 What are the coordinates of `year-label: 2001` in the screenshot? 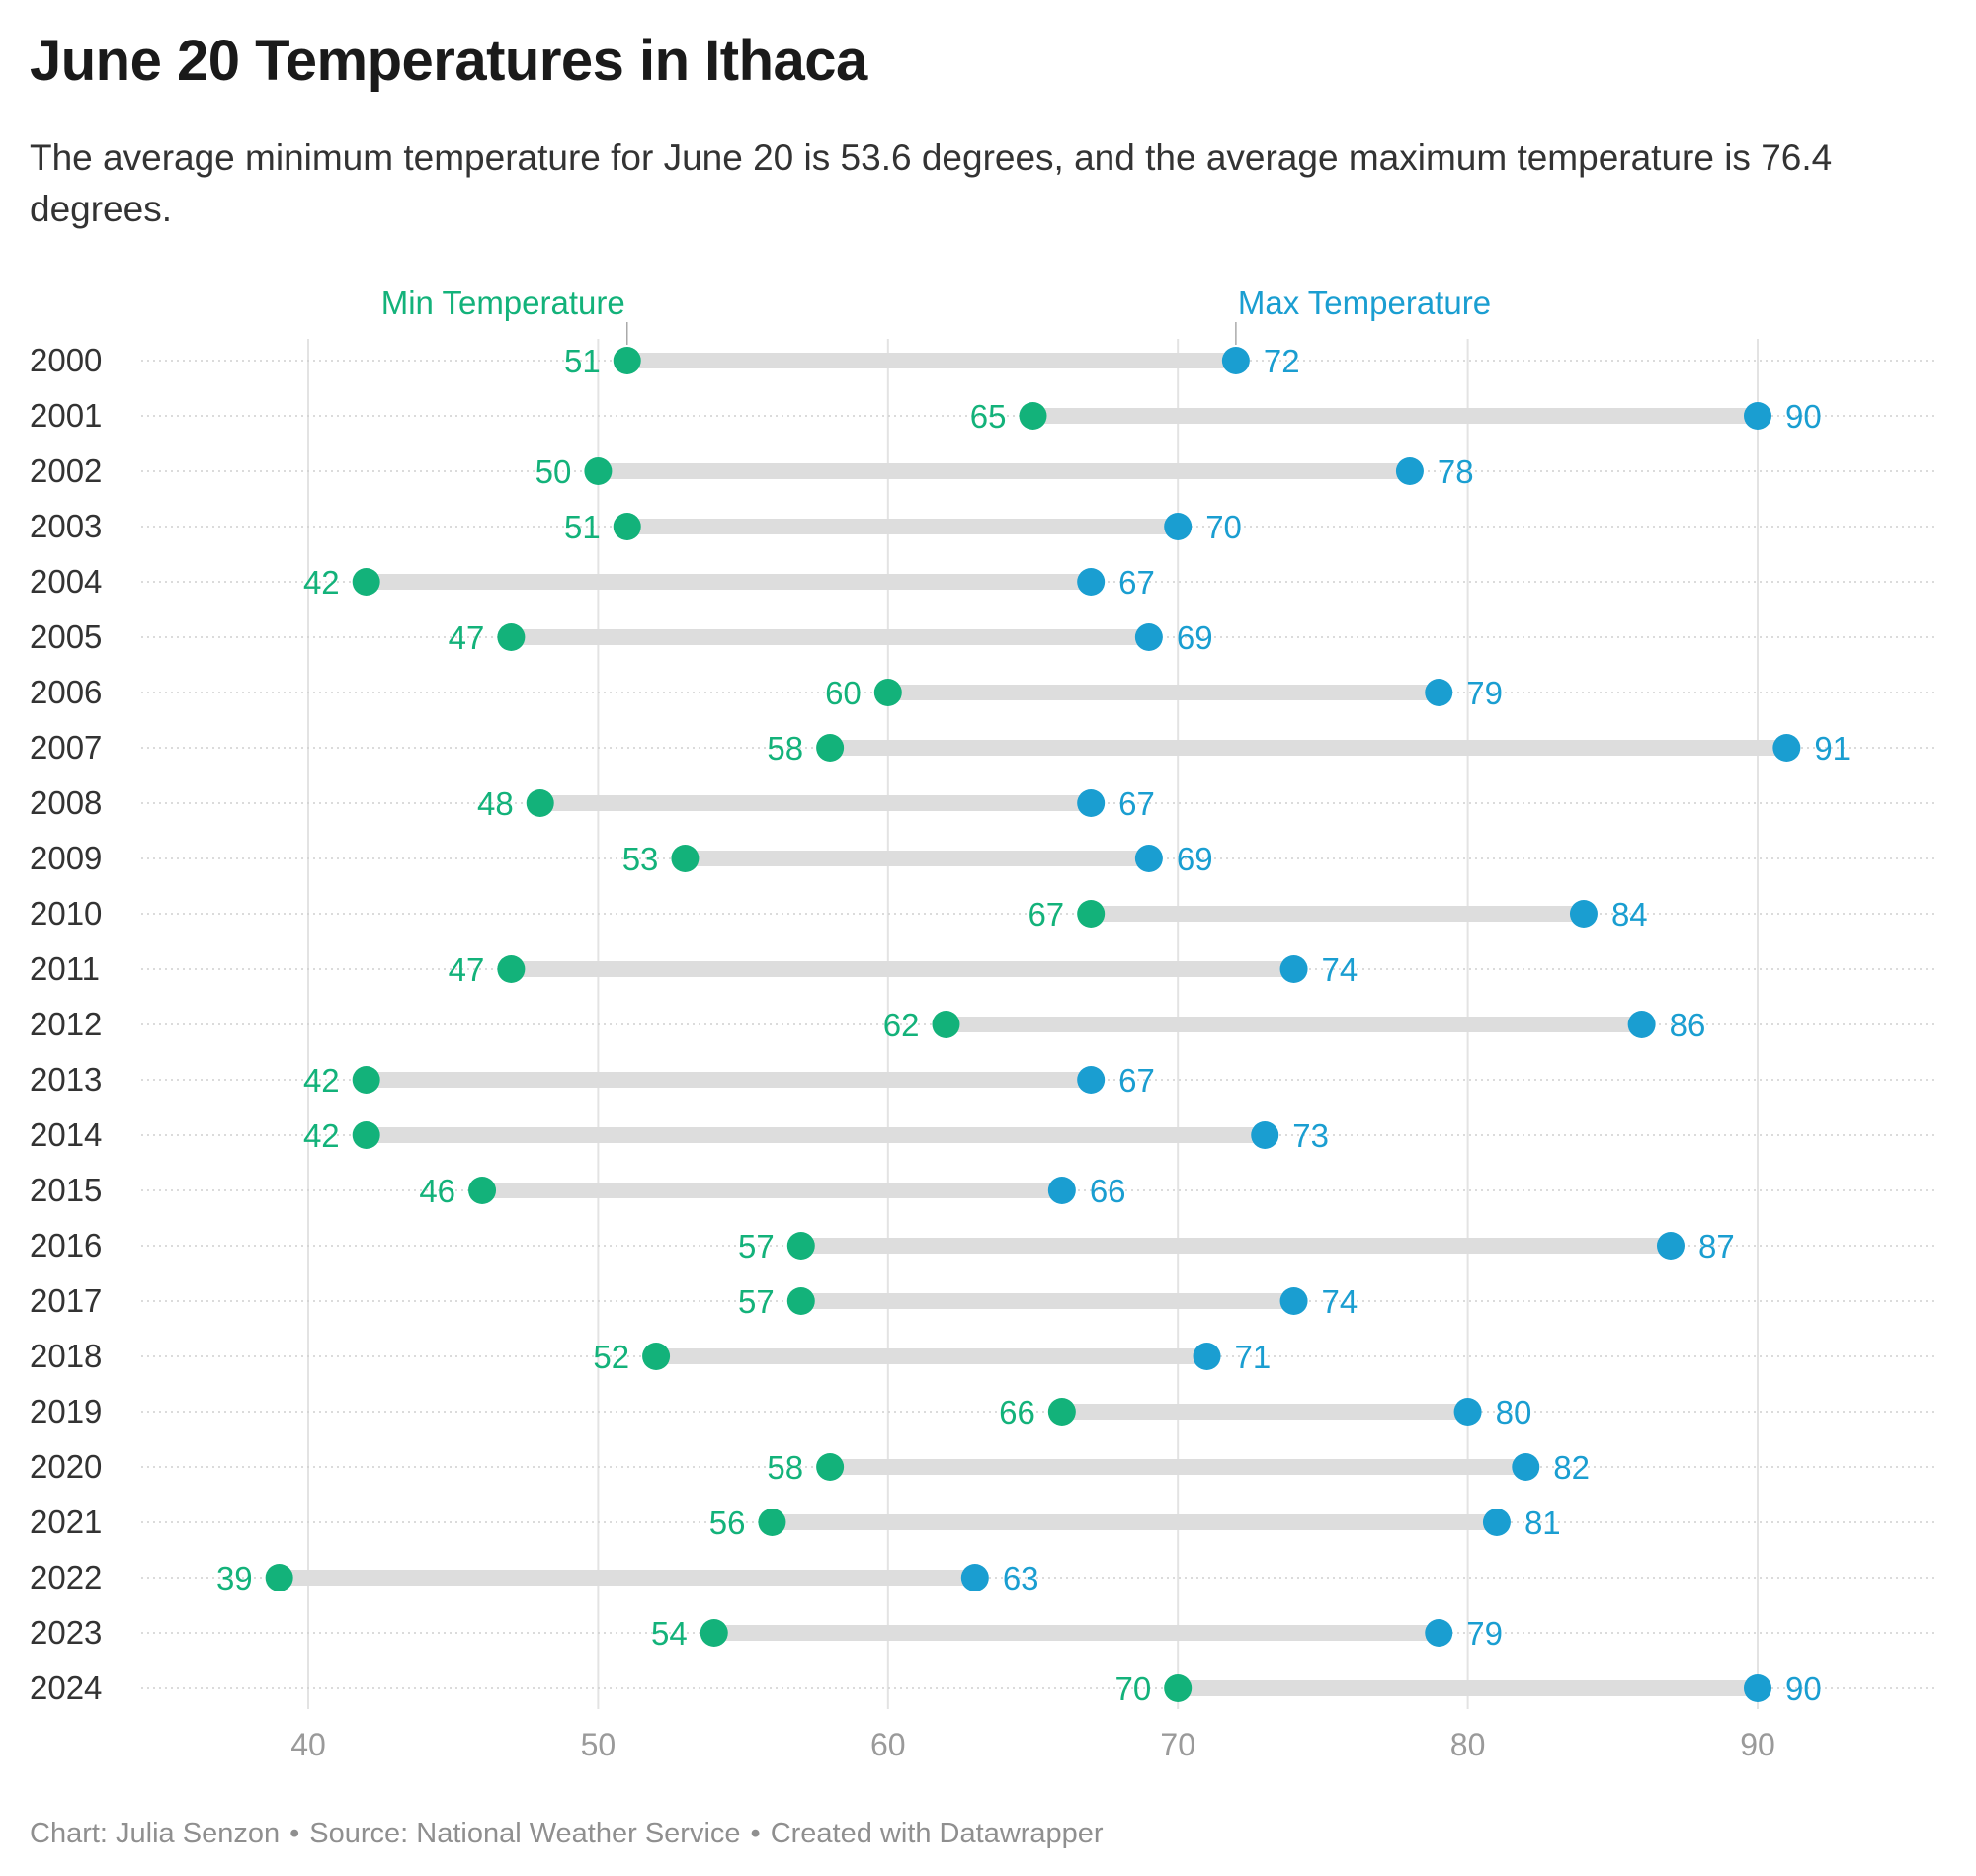 It's located at (66, 416).